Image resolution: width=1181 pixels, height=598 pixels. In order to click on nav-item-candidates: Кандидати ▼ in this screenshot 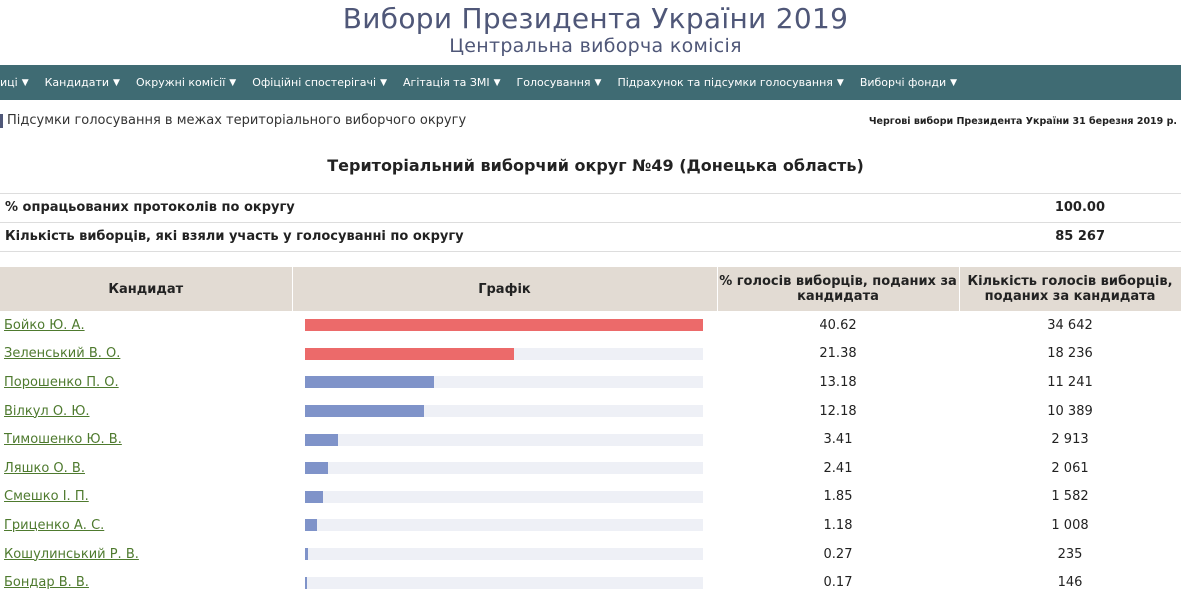, I will do `click(82, 82)`.